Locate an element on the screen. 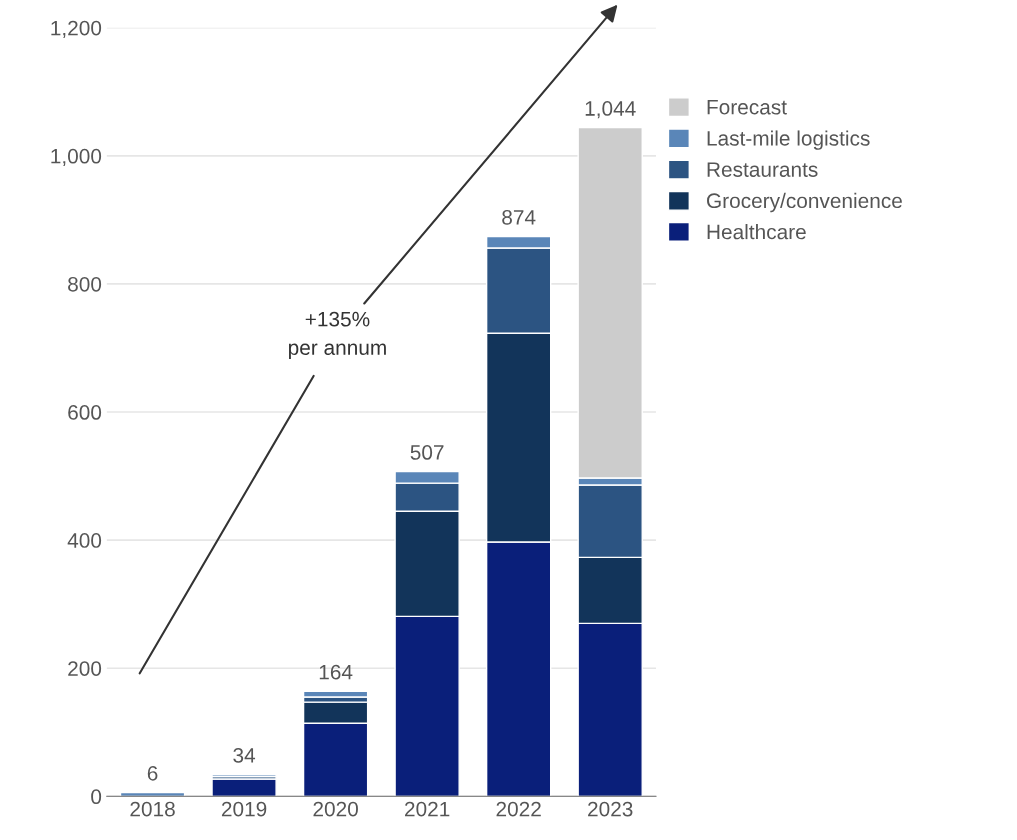  legend-label: Last-mile logistics is located at coordinates (788, 140).